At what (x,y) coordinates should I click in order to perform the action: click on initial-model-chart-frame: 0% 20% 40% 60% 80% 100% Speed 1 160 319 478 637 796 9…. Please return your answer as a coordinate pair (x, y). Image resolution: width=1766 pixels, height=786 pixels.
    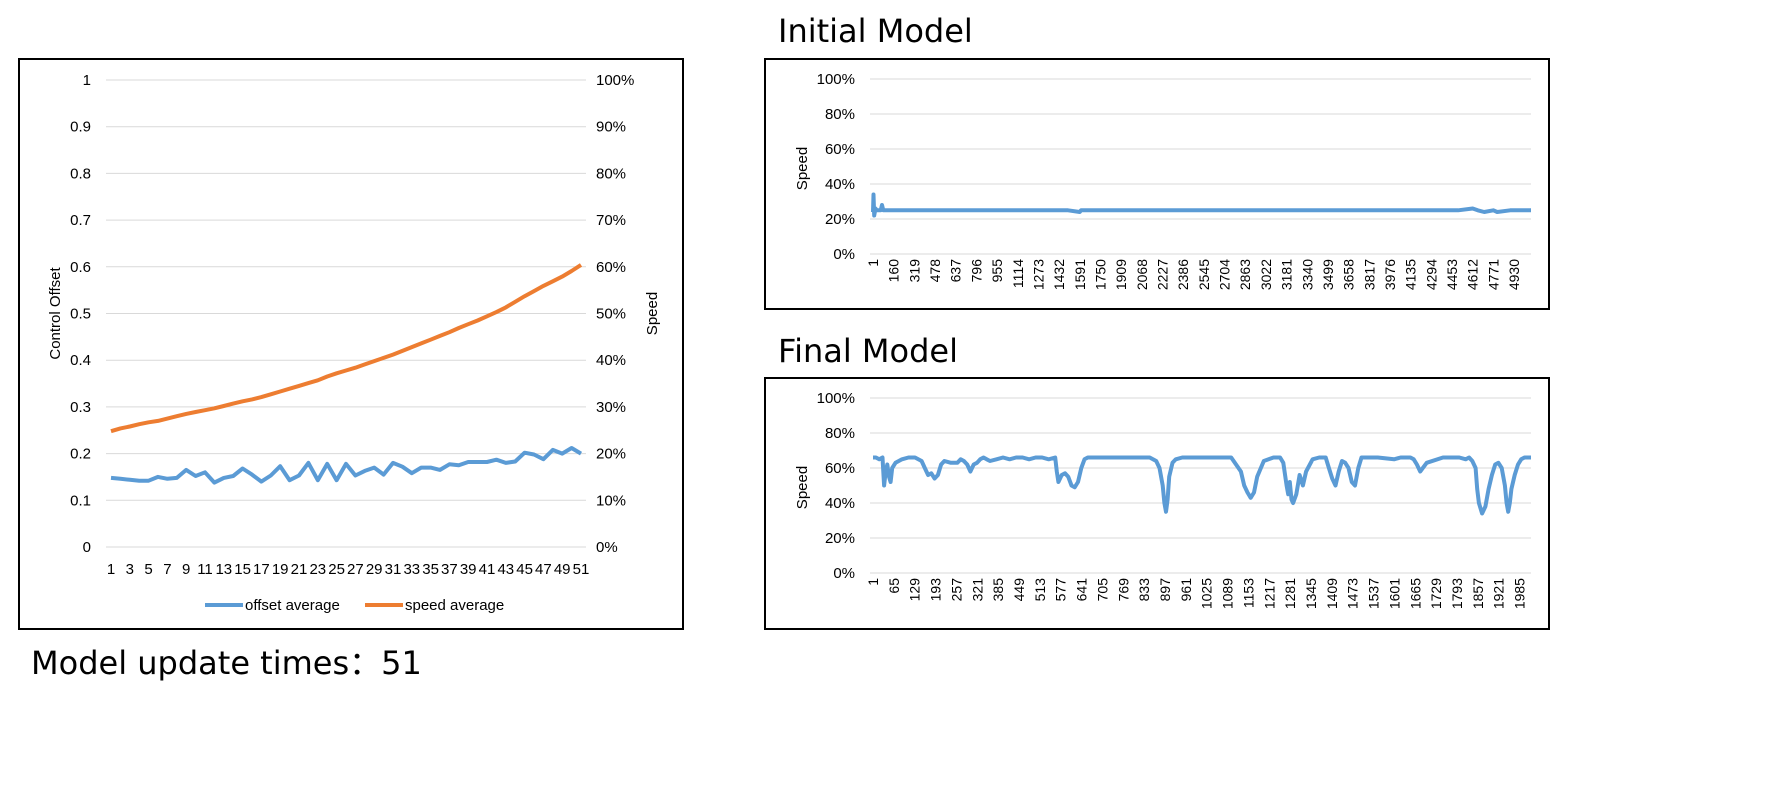
    Looking at the image, I should click on (1157, 184).